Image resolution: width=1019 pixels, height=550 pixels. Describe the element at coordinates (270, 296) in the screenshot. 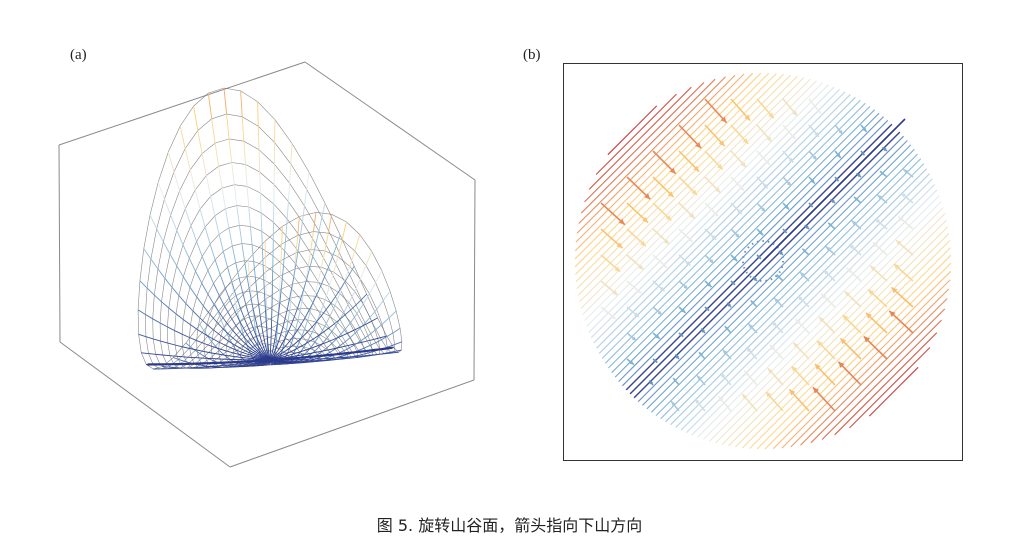

I see `surface-ring` at that location.